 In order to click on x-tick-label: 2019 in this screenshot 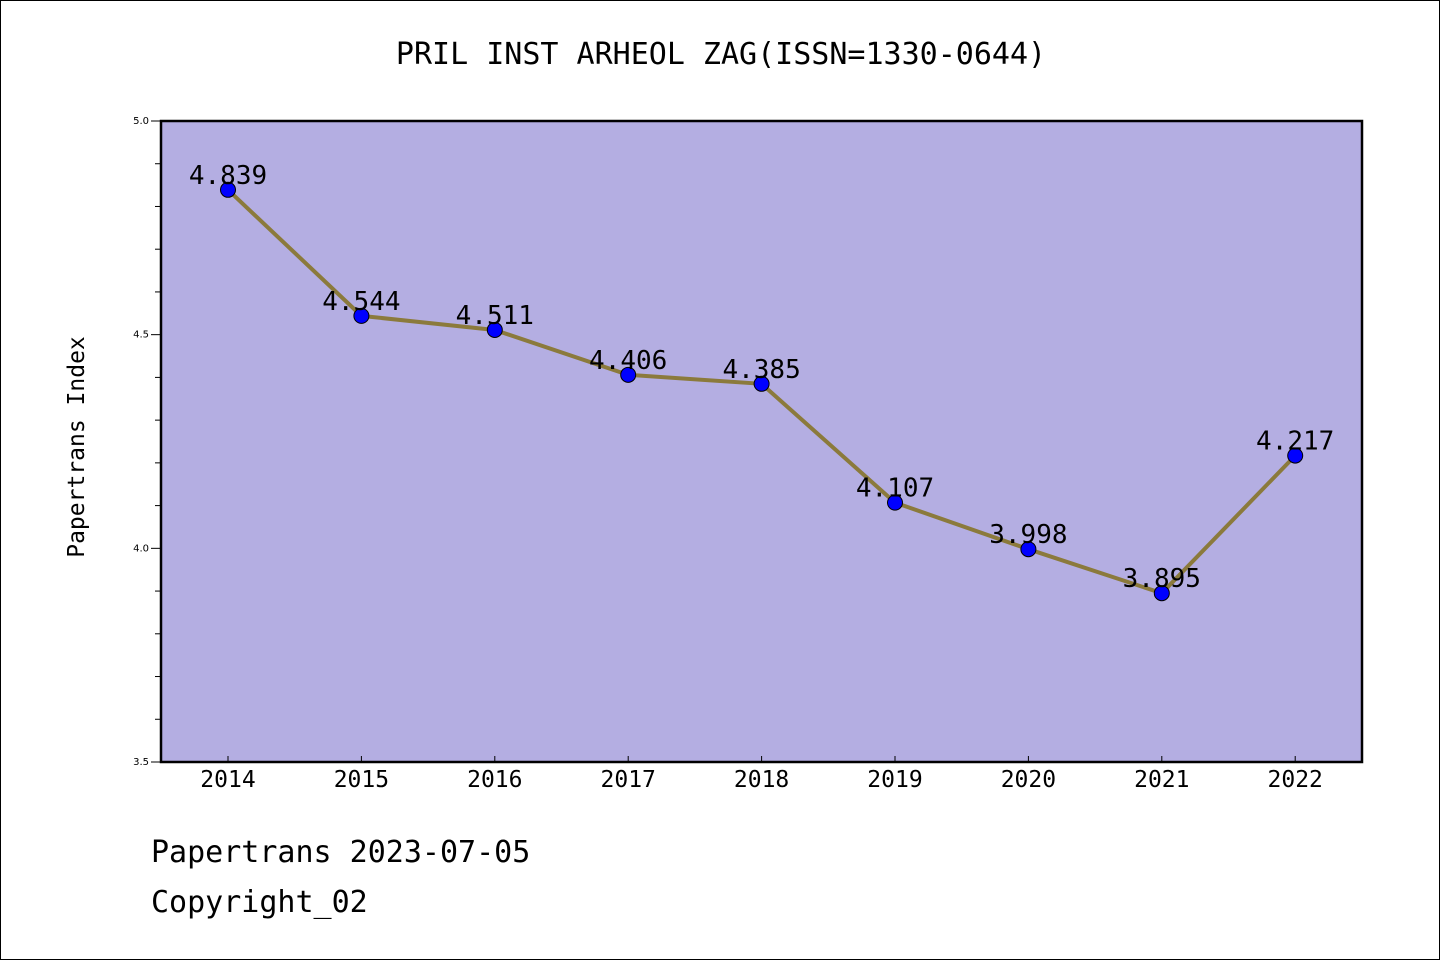, I will do `click(894, 780)`.